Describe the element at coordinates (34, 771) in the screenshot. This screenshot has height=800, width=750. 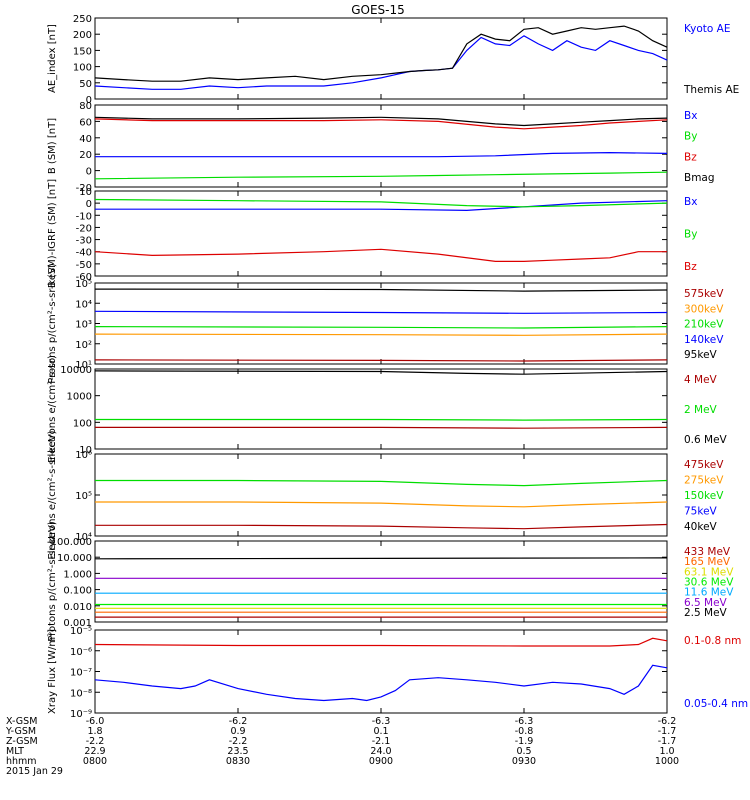
I see `date-label: 2015 Jan 29` at that location.